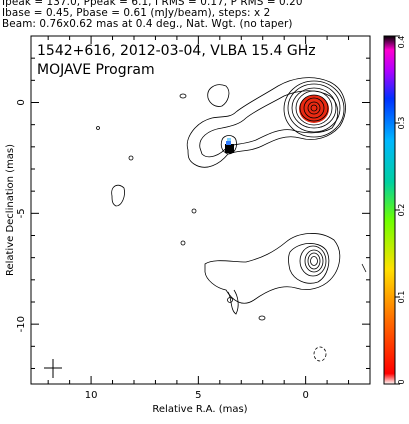  What do you see at coordinates (401, 381) in the screenshot?
I see `colorbar-tick-label: 0` at bounding box center [401, 381].